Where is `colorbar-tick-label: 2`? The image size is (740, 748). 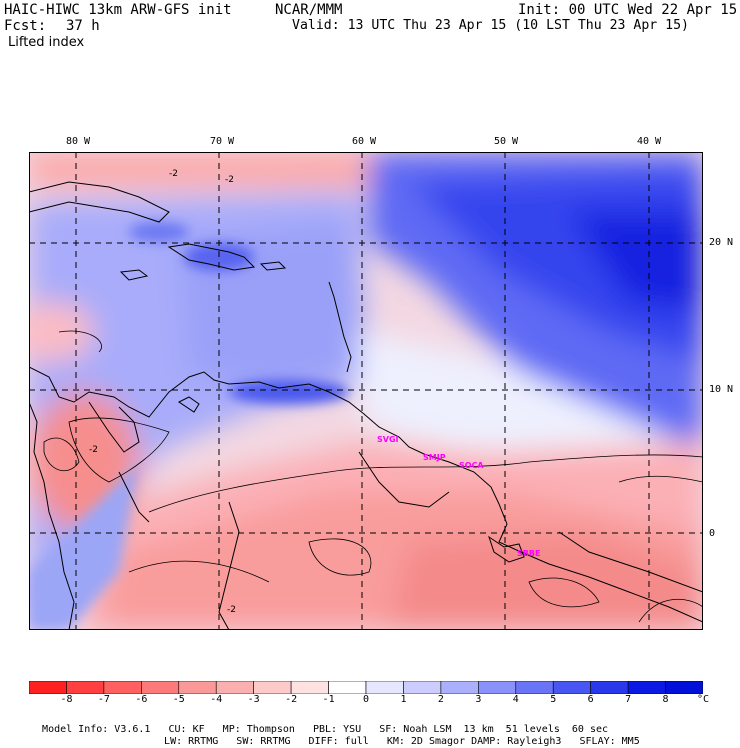
colorbar-tick-label: 2 is located at coordinates (440, 699).